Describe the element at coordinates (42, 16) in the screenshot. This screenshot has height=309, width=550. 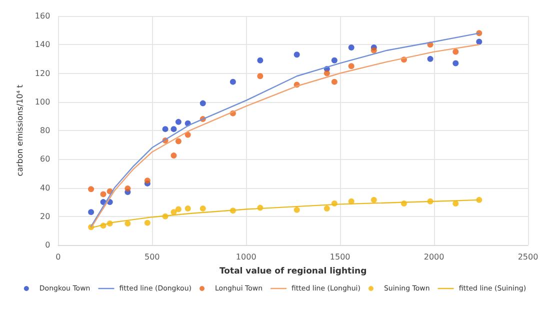
I see `y-tick-label: 160` at that location.